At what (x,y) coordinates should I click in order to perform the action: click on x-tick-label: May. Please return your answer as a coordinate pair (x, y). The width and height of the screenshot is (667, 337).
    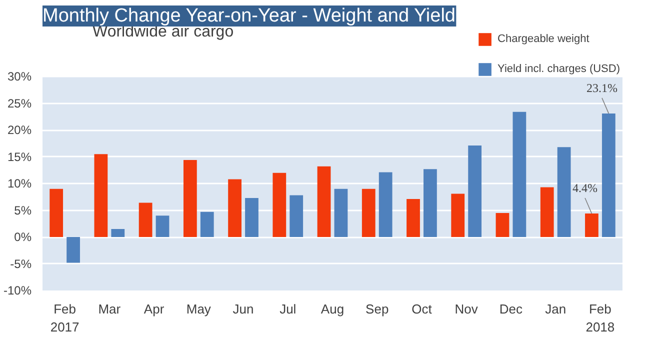
    Looking at the image, I should click on (199, 309).